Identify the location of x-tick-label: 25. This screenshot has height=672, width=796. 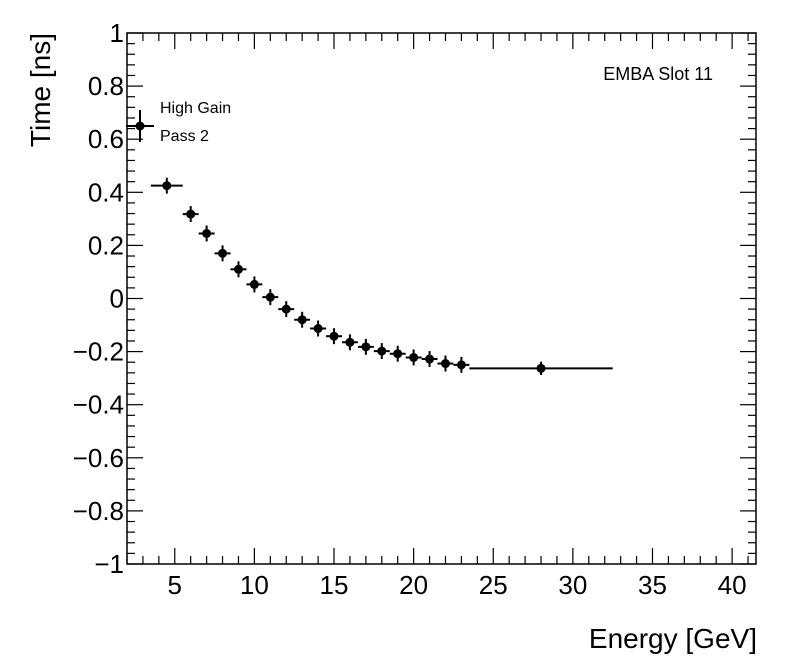
(493, 585).